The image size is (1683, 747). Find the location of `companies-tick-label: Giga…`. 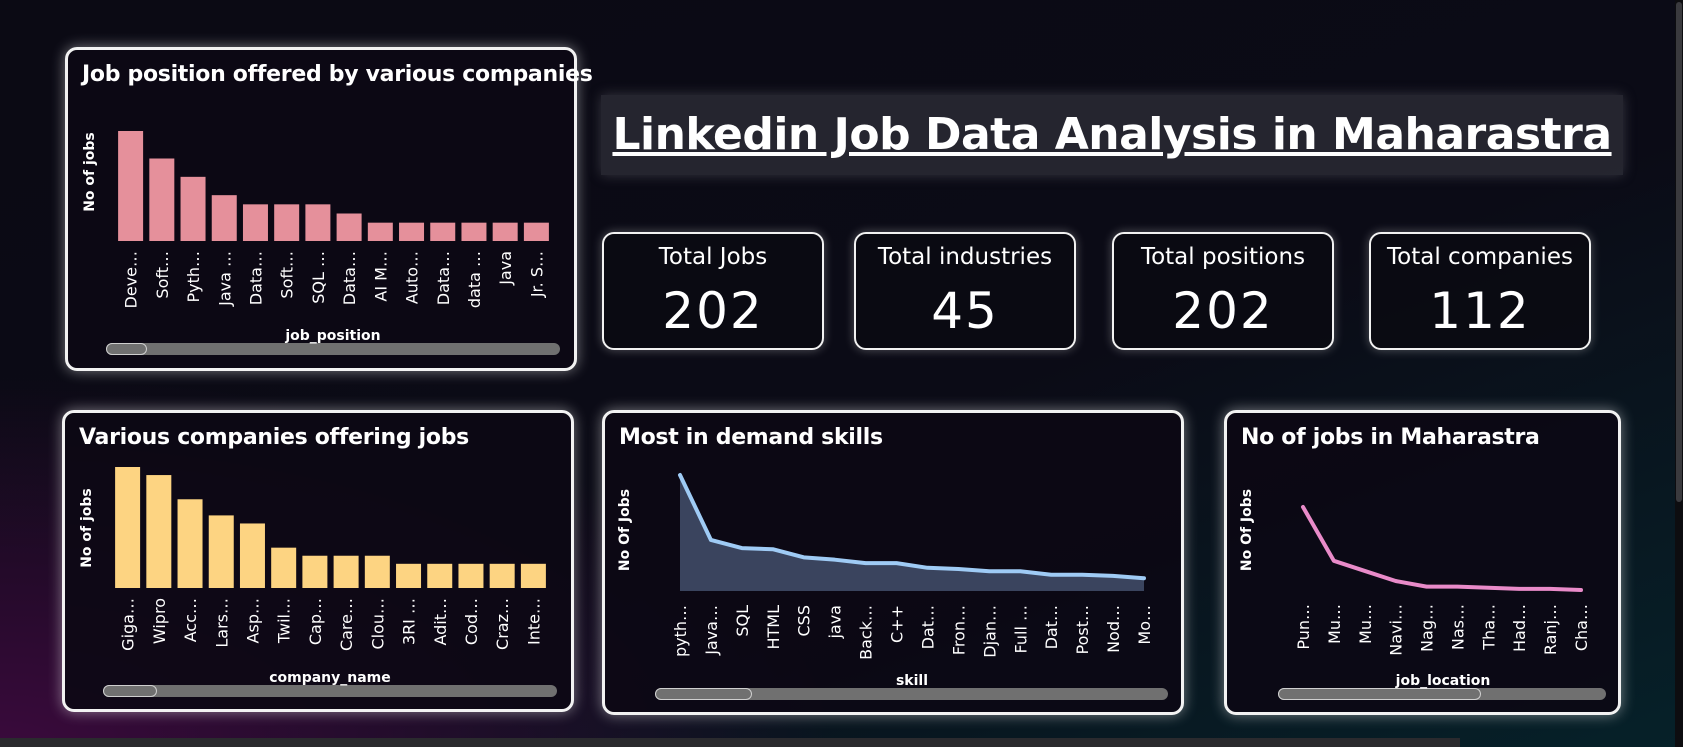

companies-tick-label: Giga… is located at coordinates (128, 624).